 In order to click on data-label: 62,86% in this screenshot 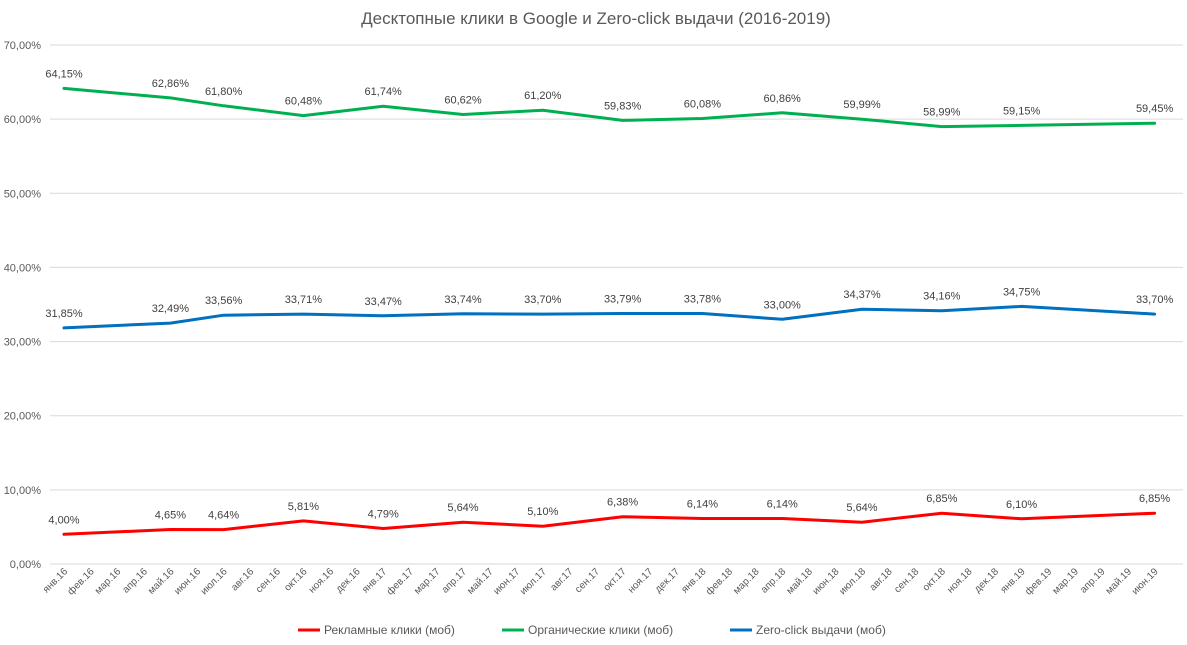, I will do `click(171, 84)`.